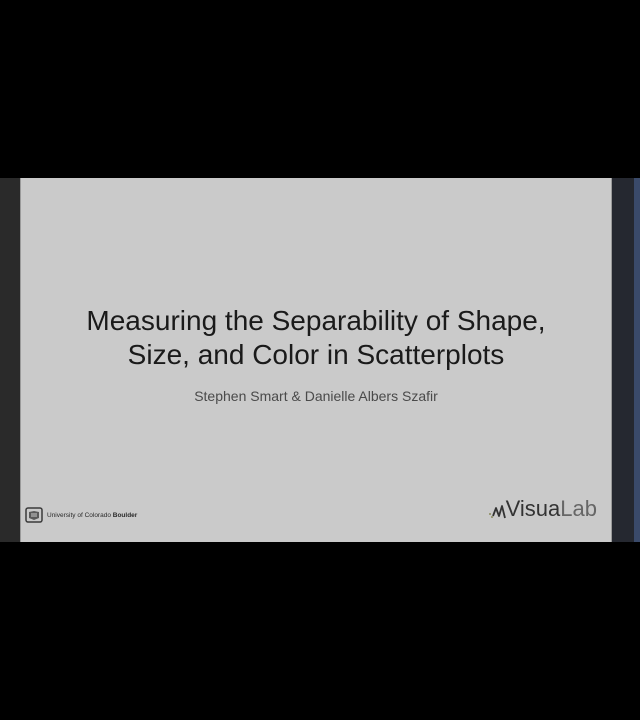 The width and height of the screenshot is (640, 720). I want to click on university-logo: University of Colorado Boulder, so click(81, 515).